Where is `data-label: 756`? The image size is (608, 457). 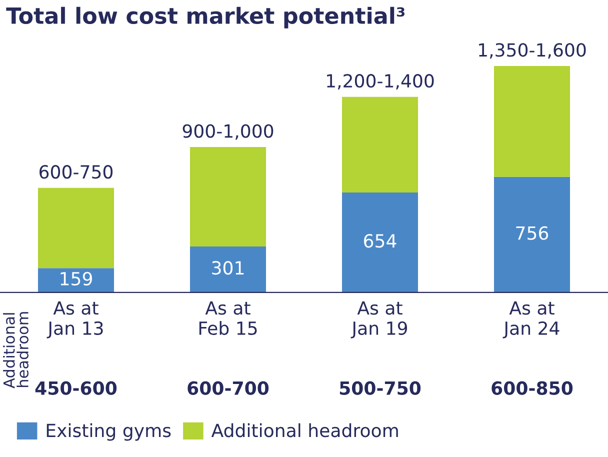 data-label: 756 is located at coordinates (532, 233).